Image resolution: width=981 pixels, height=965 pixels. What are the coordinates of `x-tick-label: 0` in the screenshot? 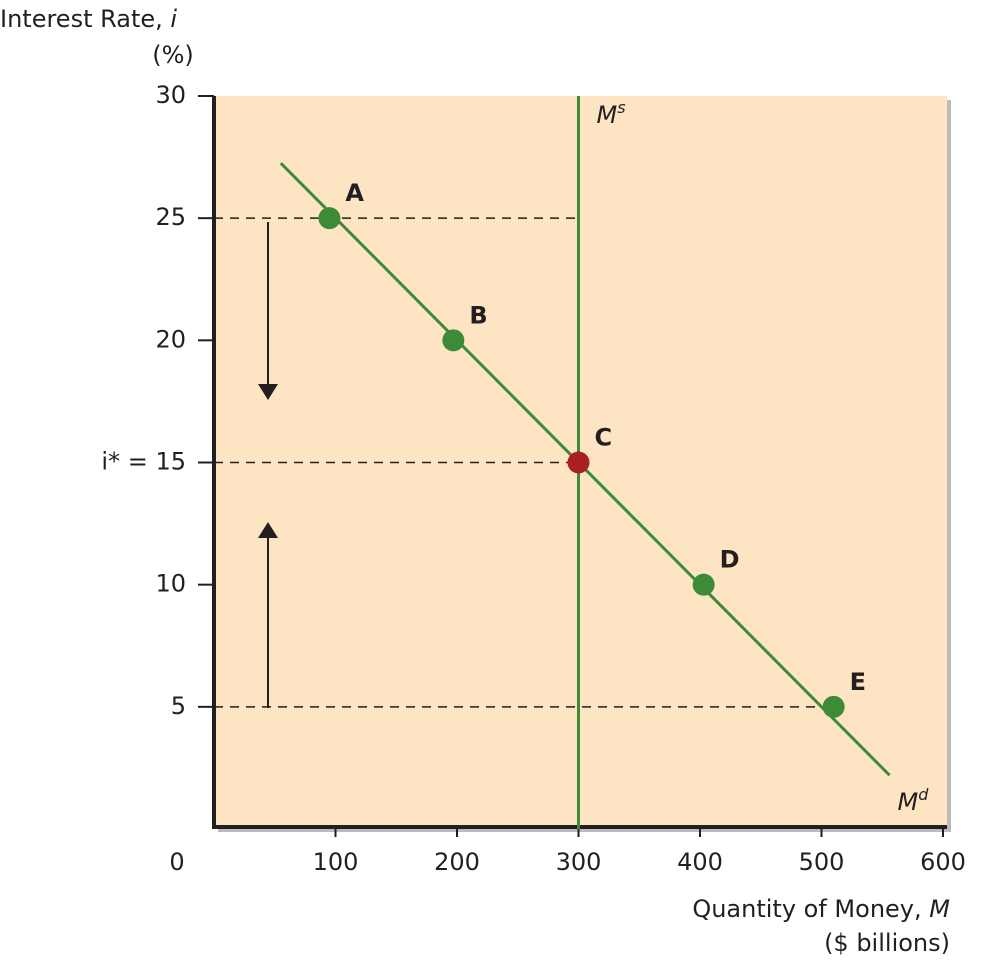 It's located at (176, 862).